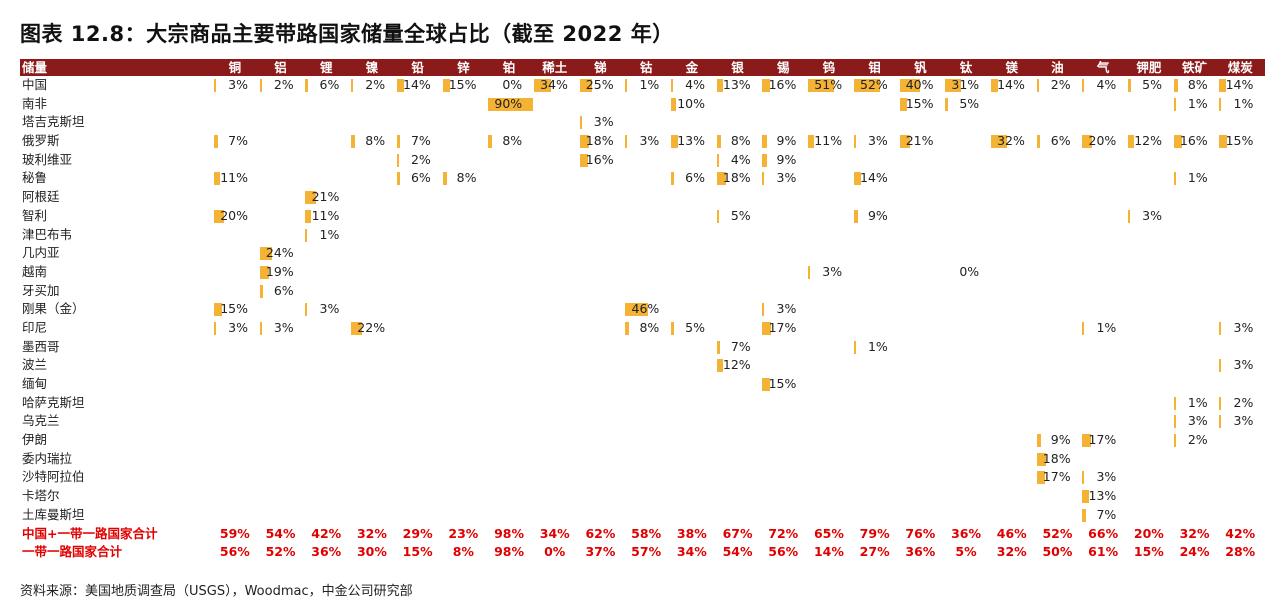 This screenshot has width=1280, height=607. What do you see at coordinates (642, 477) in the screenshot?
I see `table-row: 沙特阿拉伯 17% 3%` at bounding box center [642, 477].